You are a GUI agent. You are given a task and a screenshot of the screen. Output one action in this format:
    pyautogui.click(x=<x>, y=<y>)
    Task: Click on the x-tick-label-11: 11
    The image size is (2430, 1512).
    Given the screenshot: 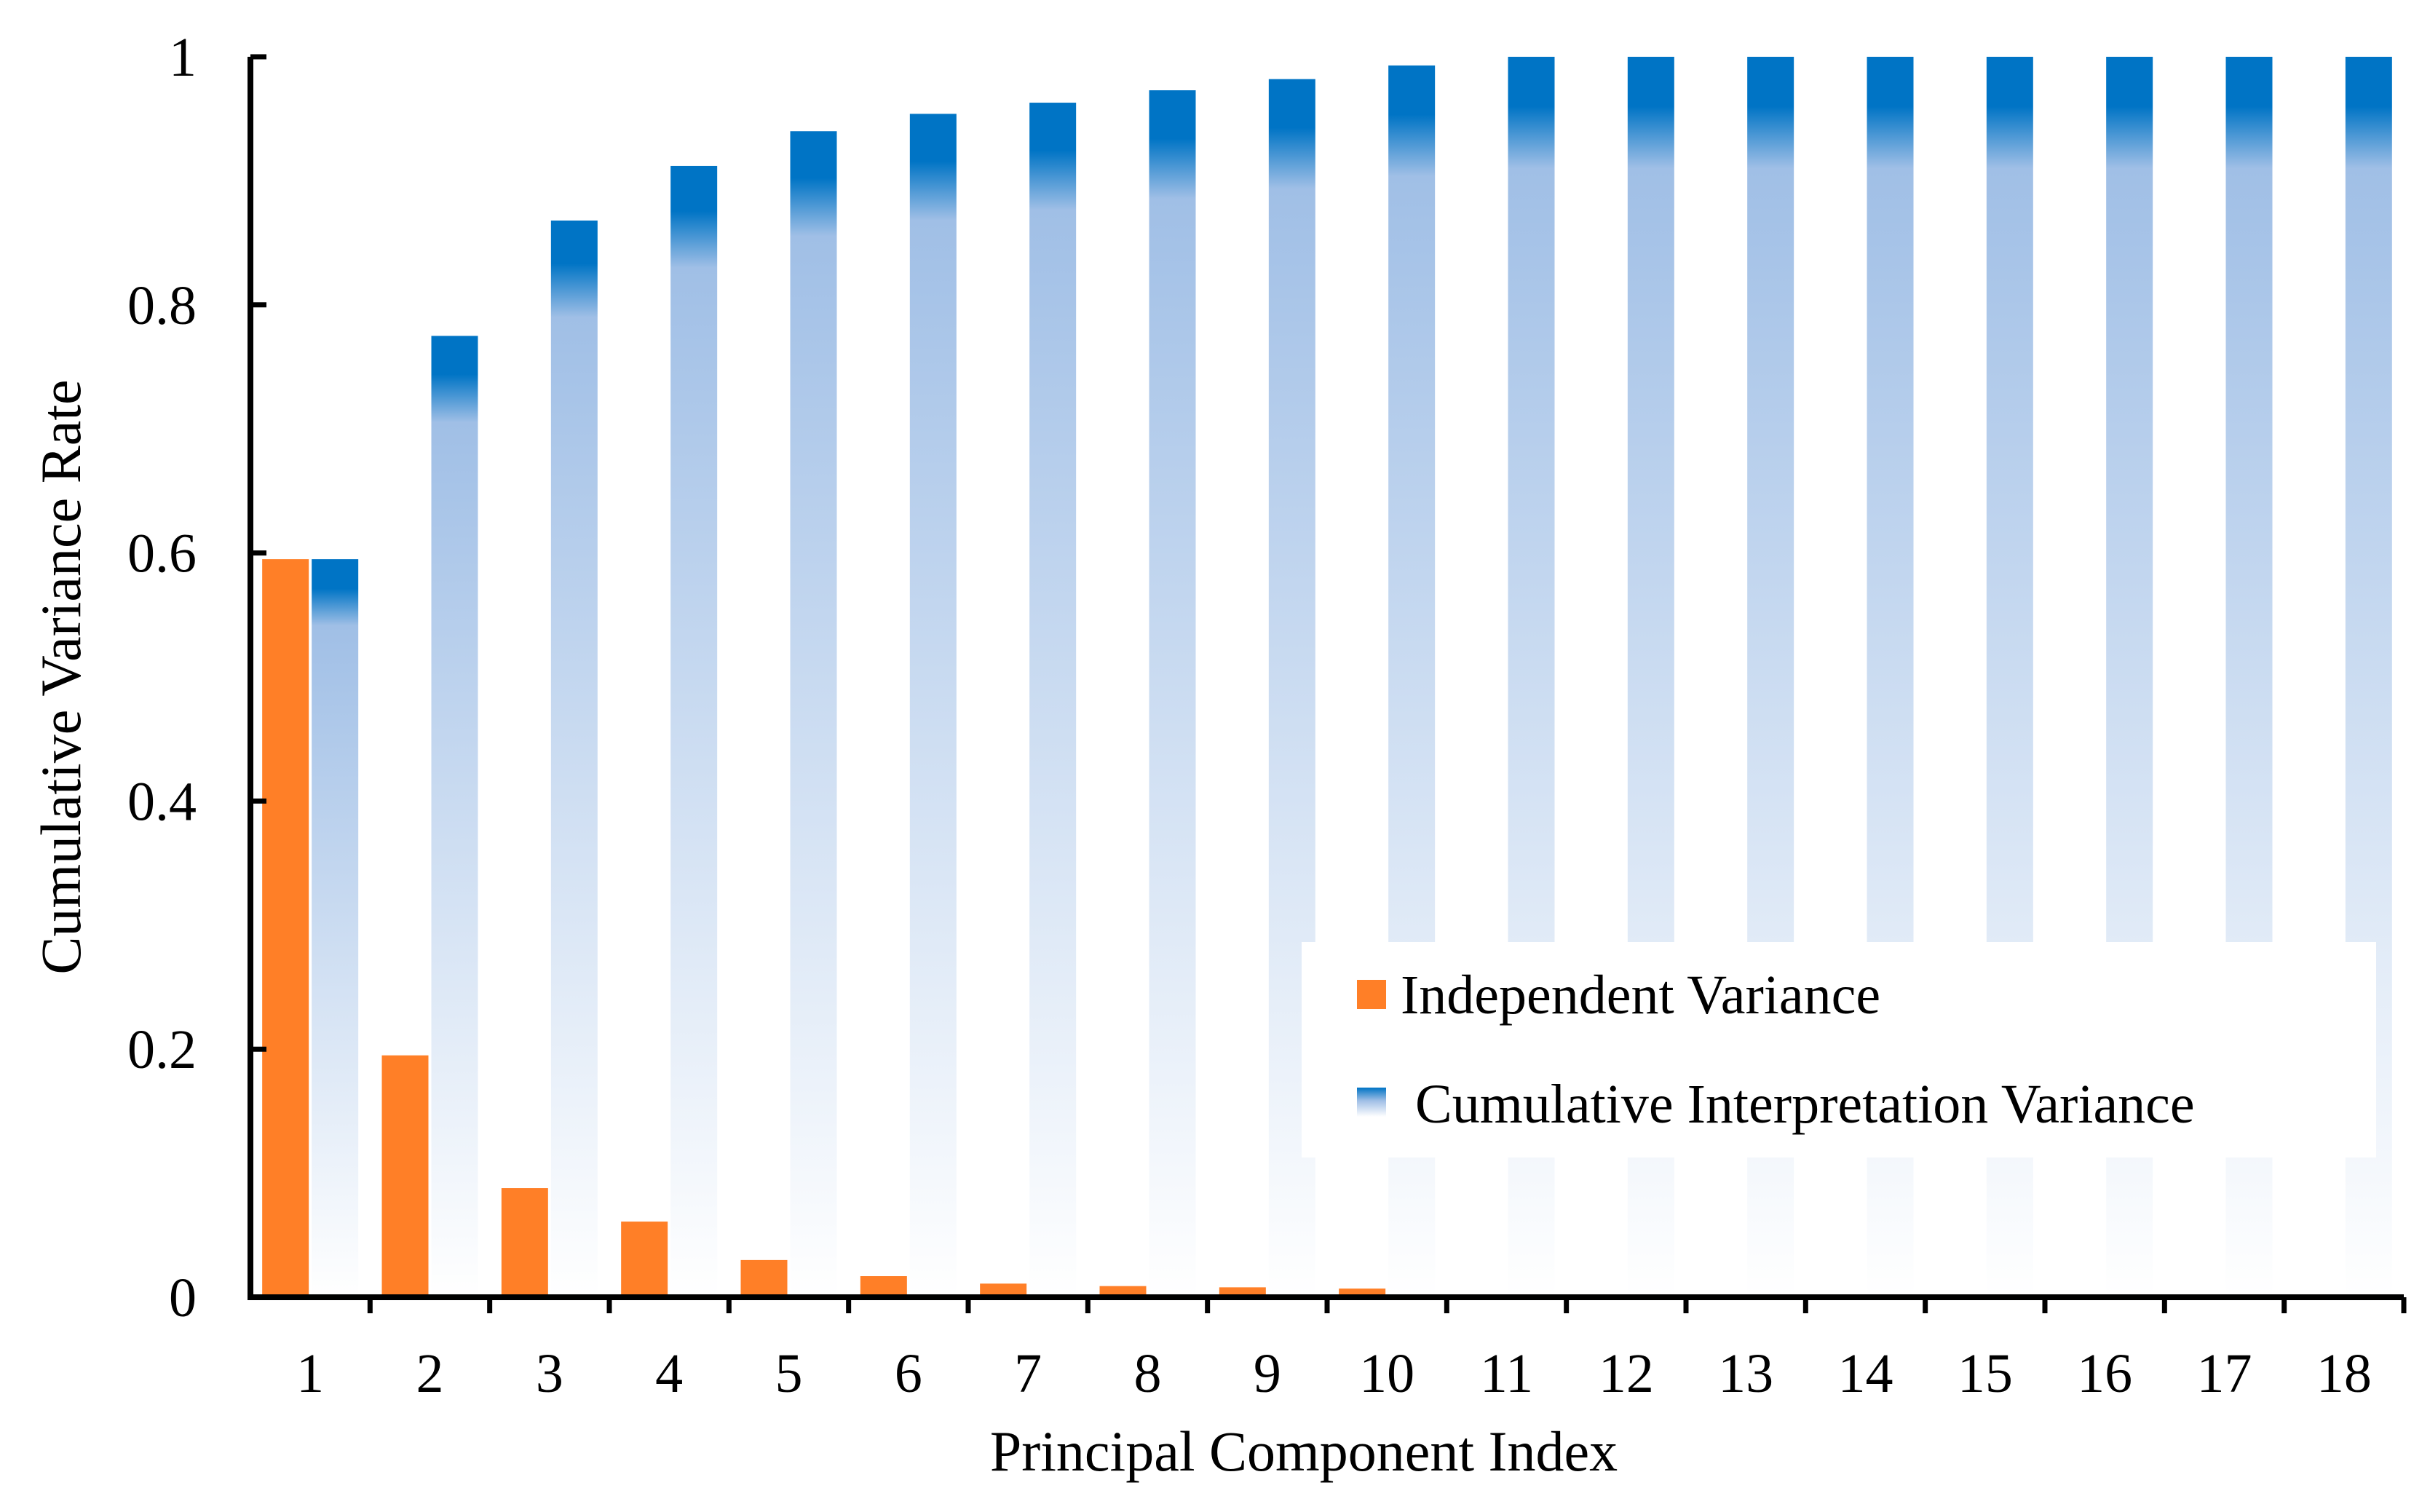 What is the action you would take?
    pyautogui.click(x=1506, y=1373)
    